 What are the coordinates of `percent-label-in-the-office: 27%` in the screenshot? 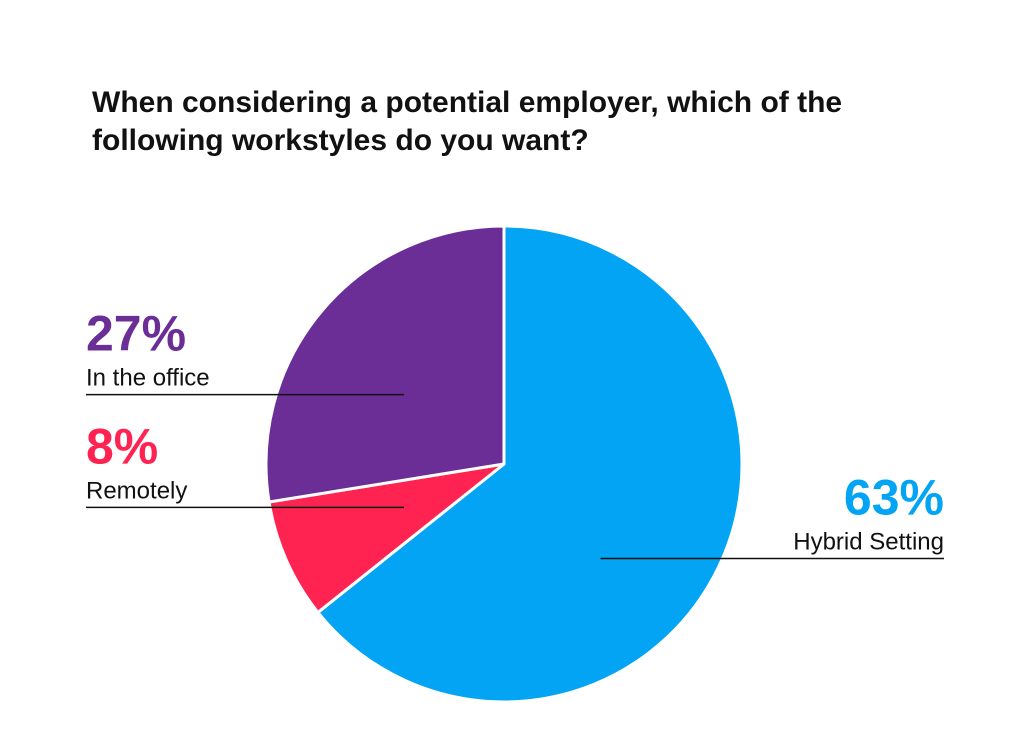 It's located at (136, 334).